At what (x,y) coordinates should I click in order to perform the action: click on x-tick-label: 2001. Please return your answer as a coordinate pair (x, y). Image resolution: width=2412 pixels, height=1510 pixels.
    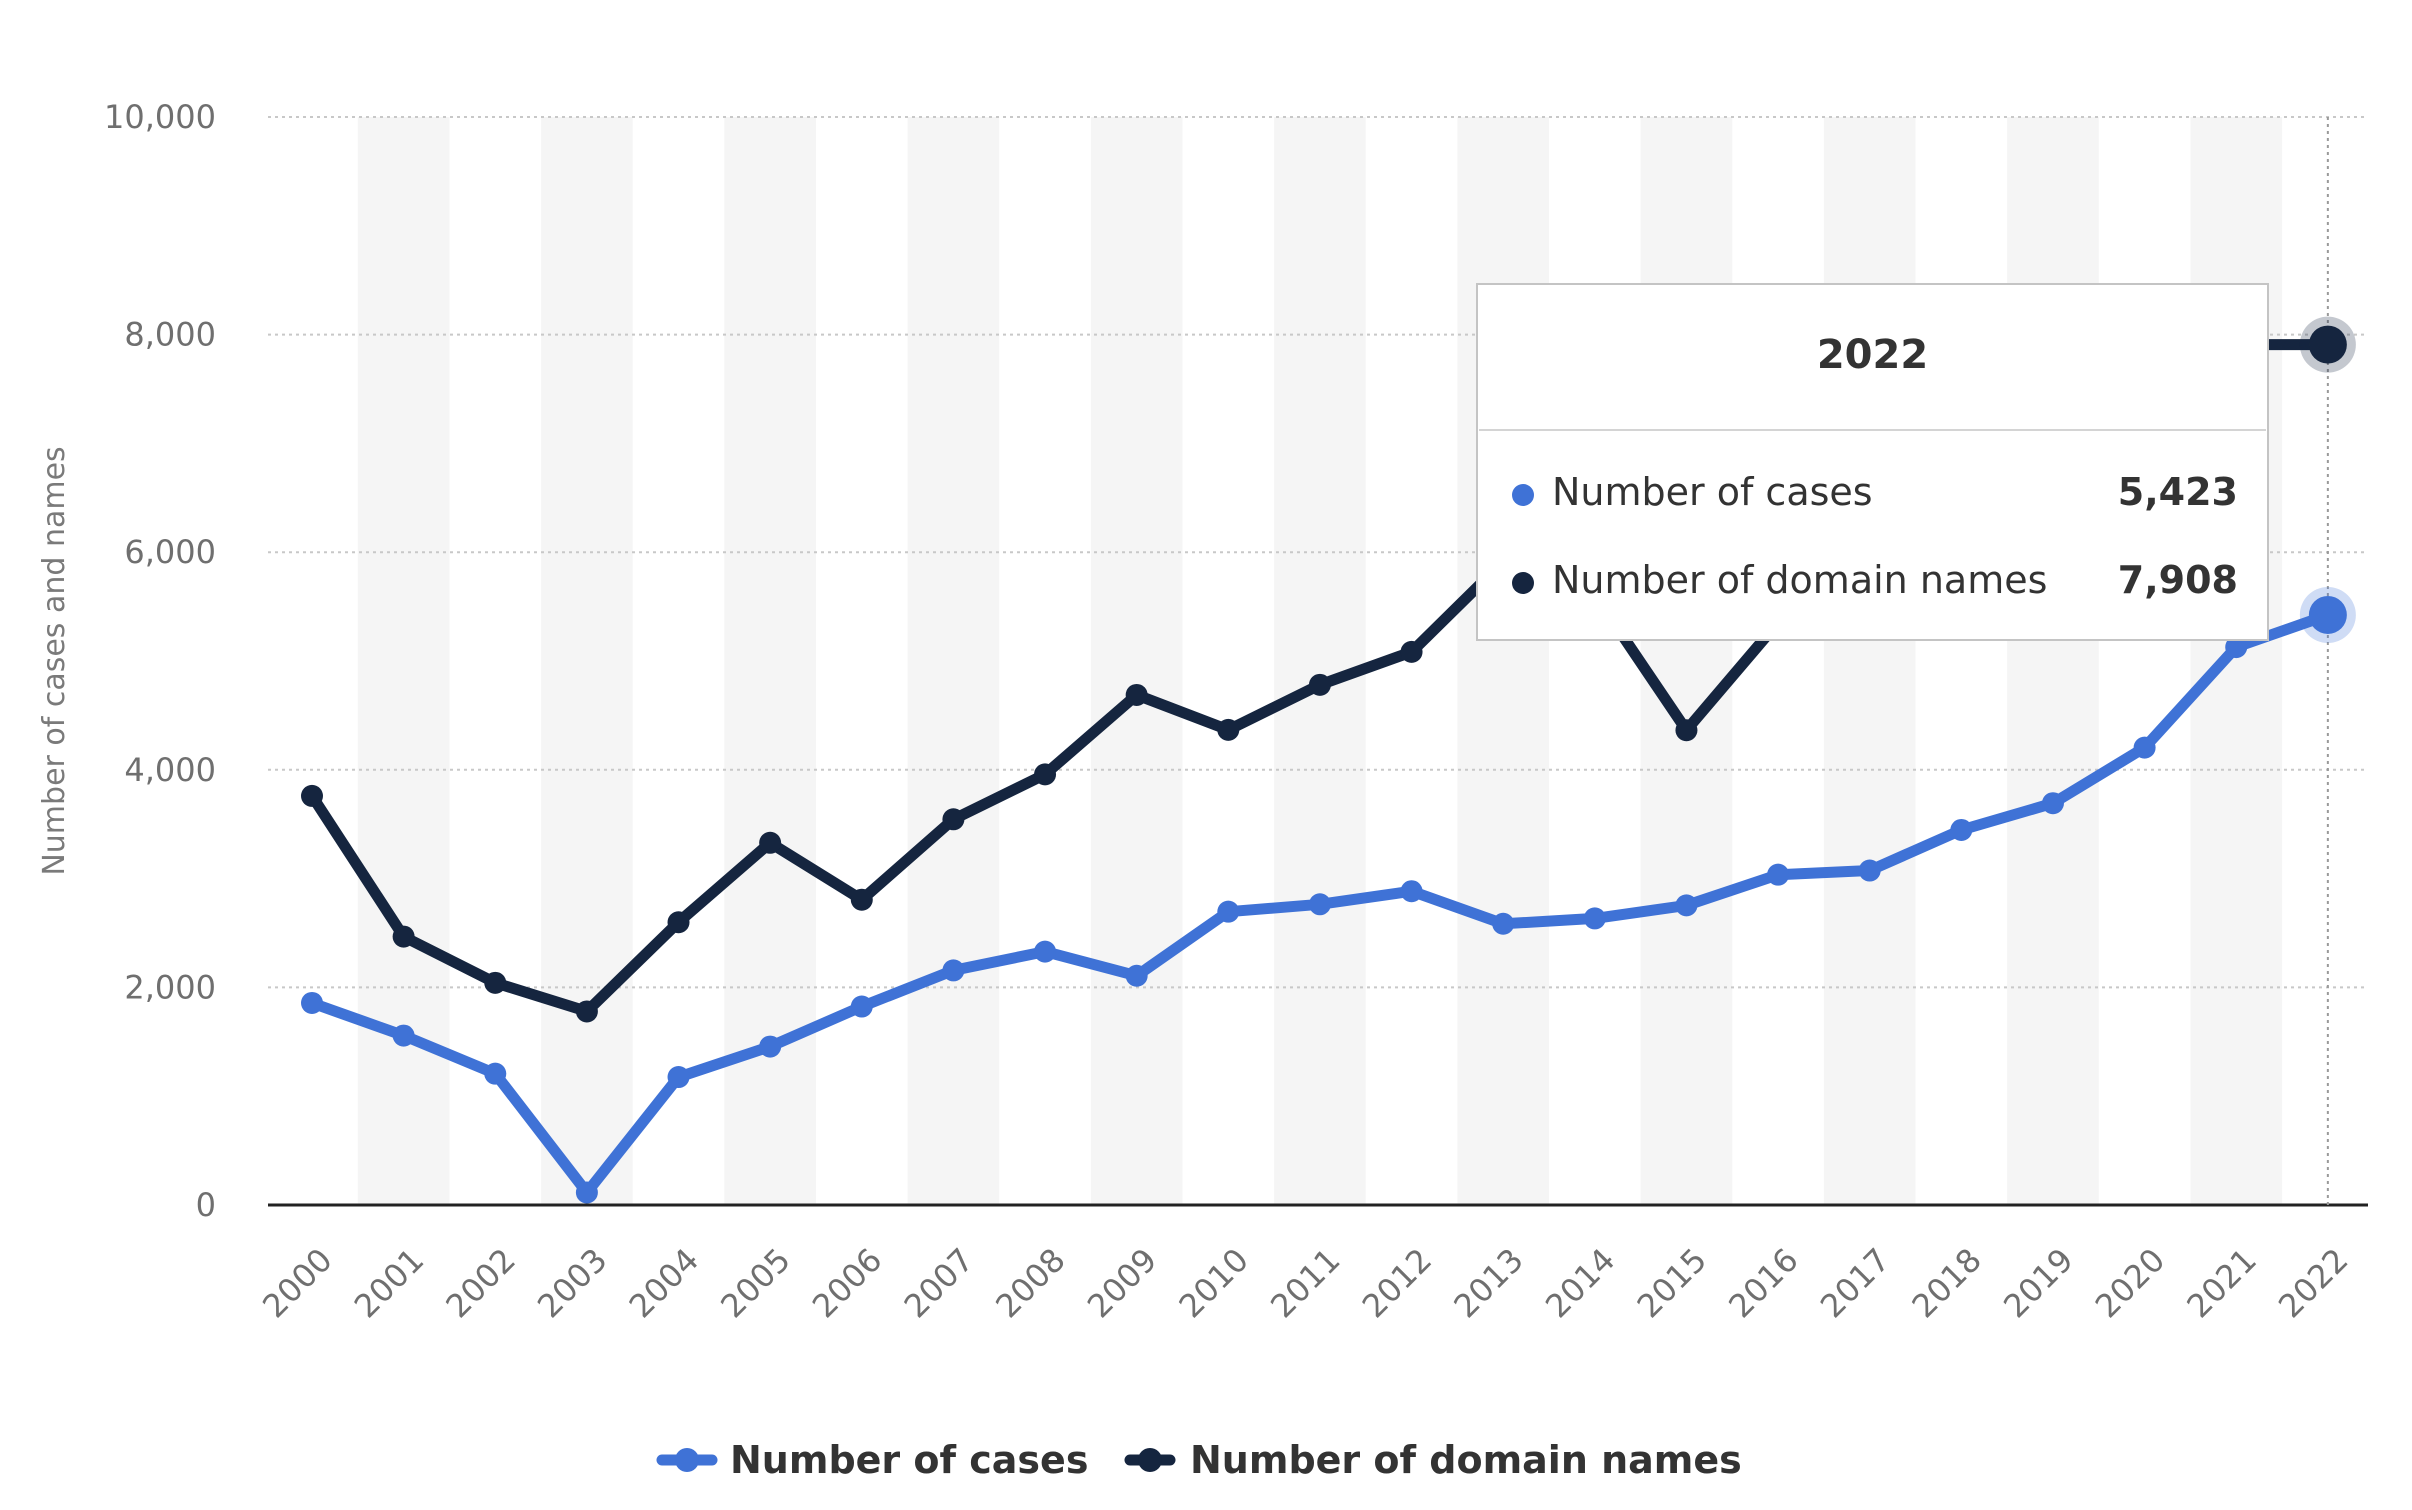
    Looking at the image, I should click on (389, 1283).